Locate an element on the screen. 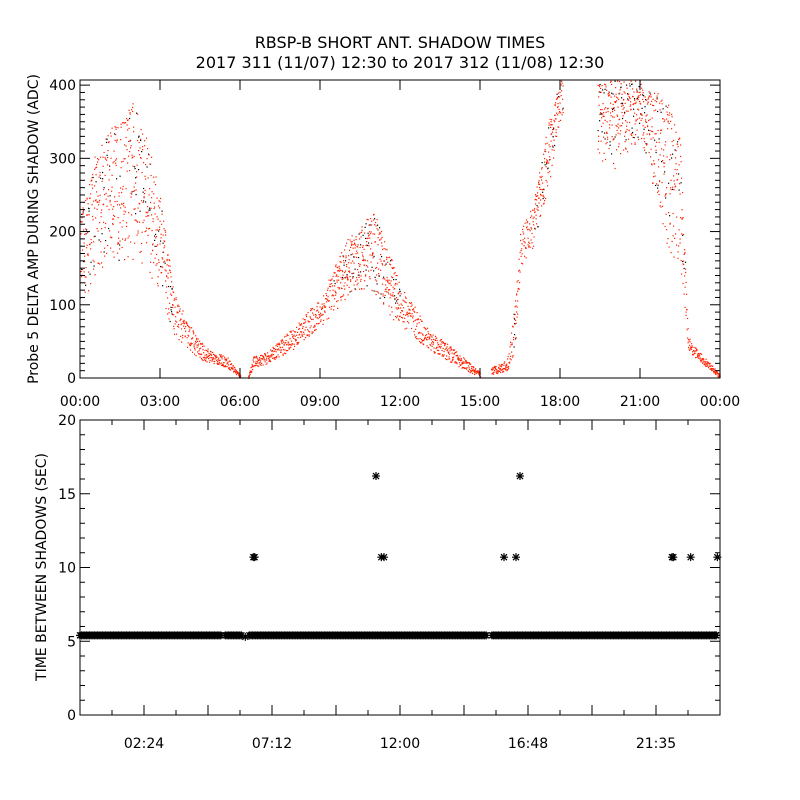 The height and width of the screenshot is (800, 800). y-tick-label: 5 is located at coordinates (71, 642).